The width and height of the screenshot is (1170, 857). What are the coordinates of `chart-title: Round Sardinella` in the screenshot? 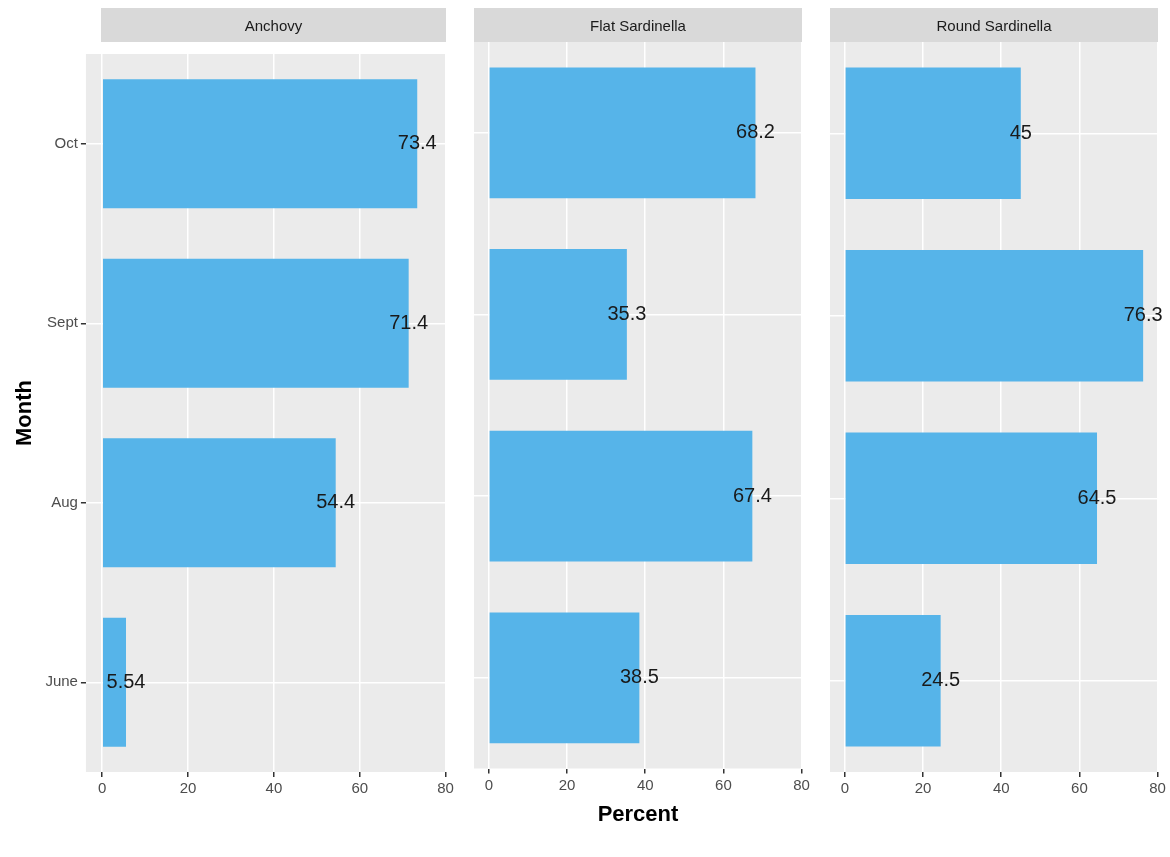 It's located at (994, 25).